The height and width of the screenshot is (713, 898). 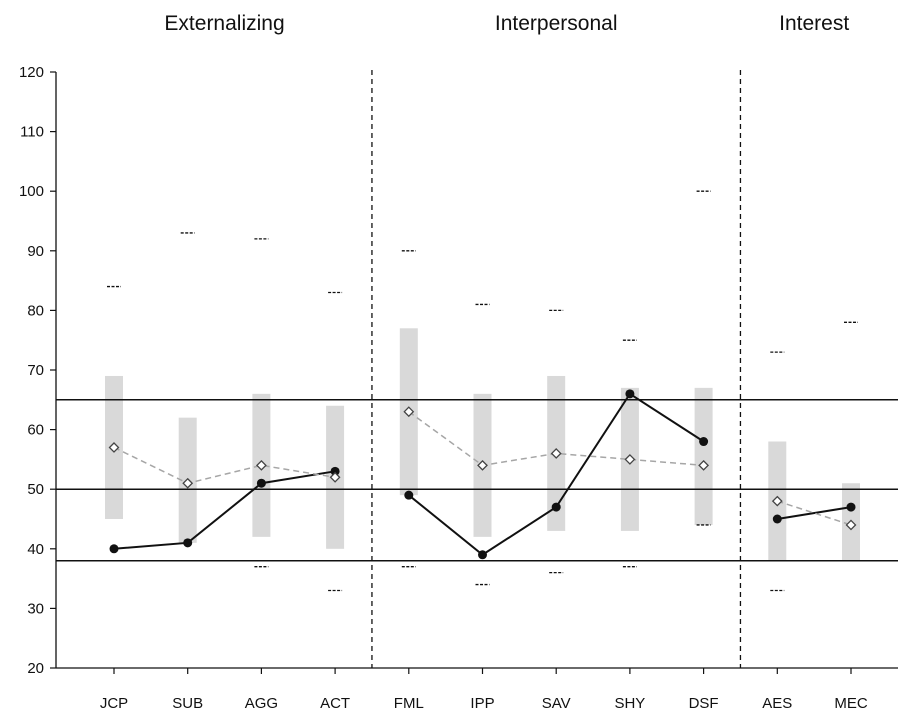 What do you see at coordinates (777, 703) in the screenshot?
I see `x-tick-label-aes: AES` at bounding box center [777, 703].